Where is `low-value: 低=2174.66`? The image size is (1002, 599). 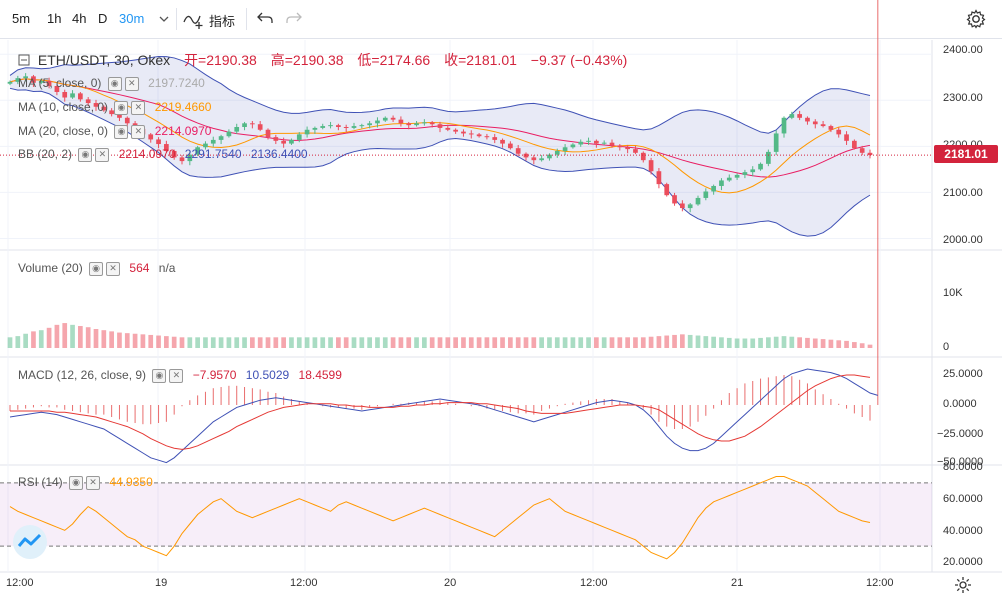 low-value: 低=2174.66 is located at coordinates (394, 60).